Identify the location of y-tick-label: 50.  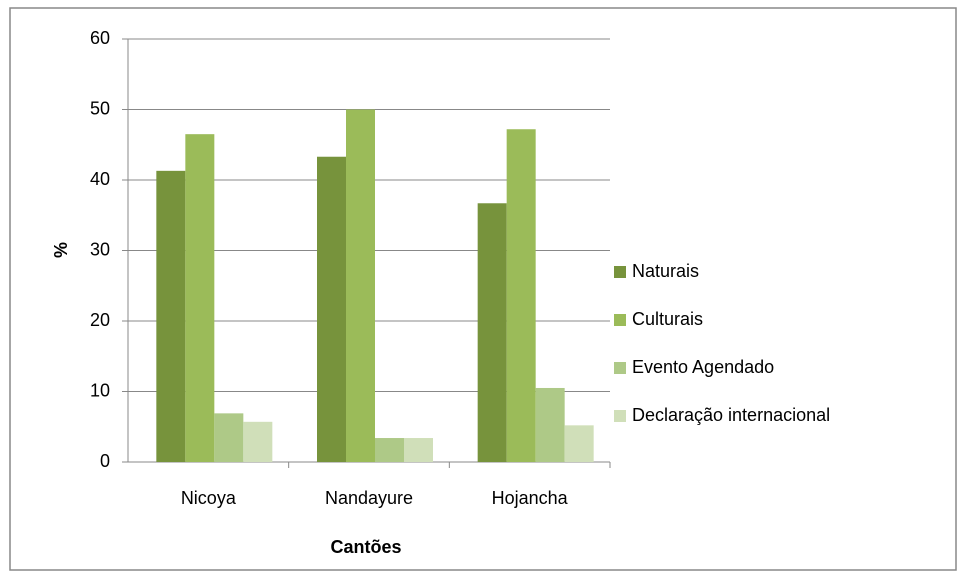
(100, 108).